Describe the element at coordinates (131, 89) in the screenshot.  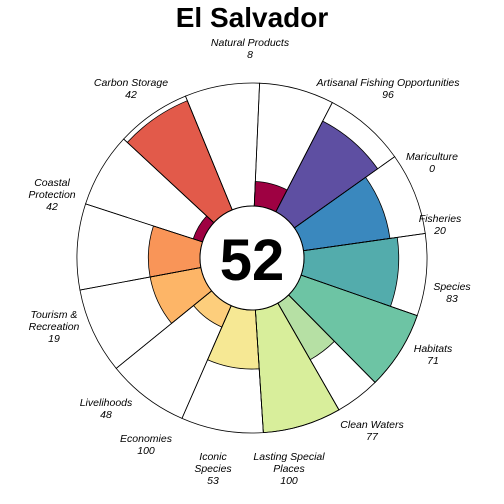
I see `petal-label-13: Carbon Storage 42` at that location.